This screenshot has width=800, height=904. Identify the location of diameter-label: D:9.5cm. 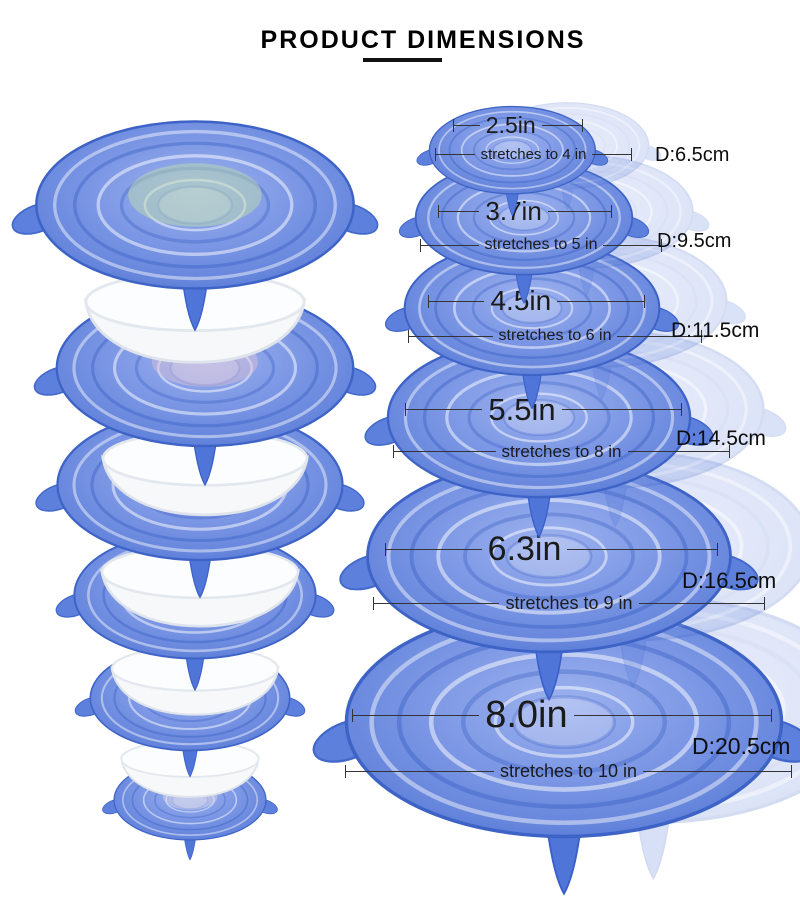
(694, 241).